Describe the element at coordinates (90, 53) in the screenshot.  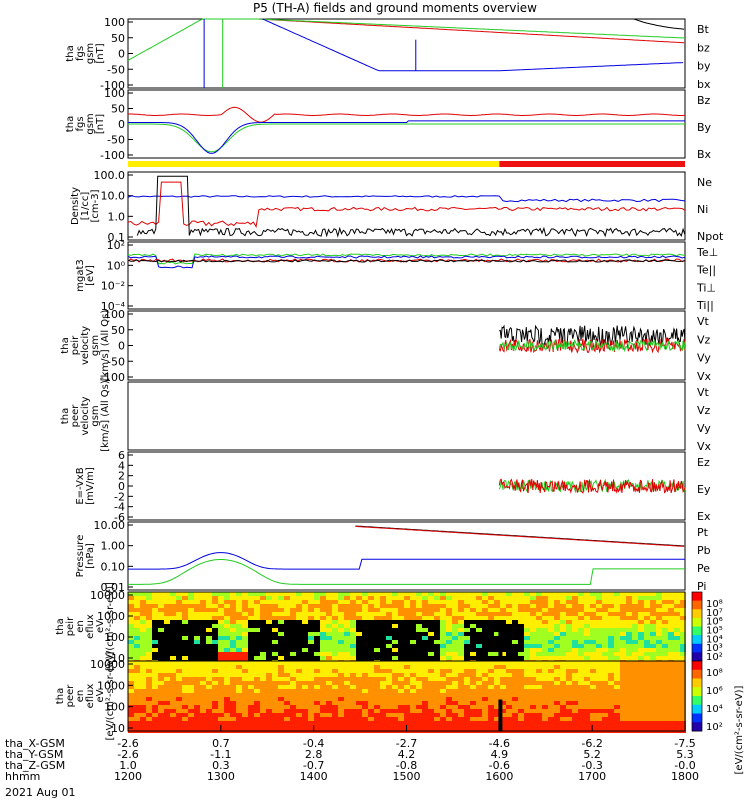
I see `y-axis-label-line: gsm` at that location.